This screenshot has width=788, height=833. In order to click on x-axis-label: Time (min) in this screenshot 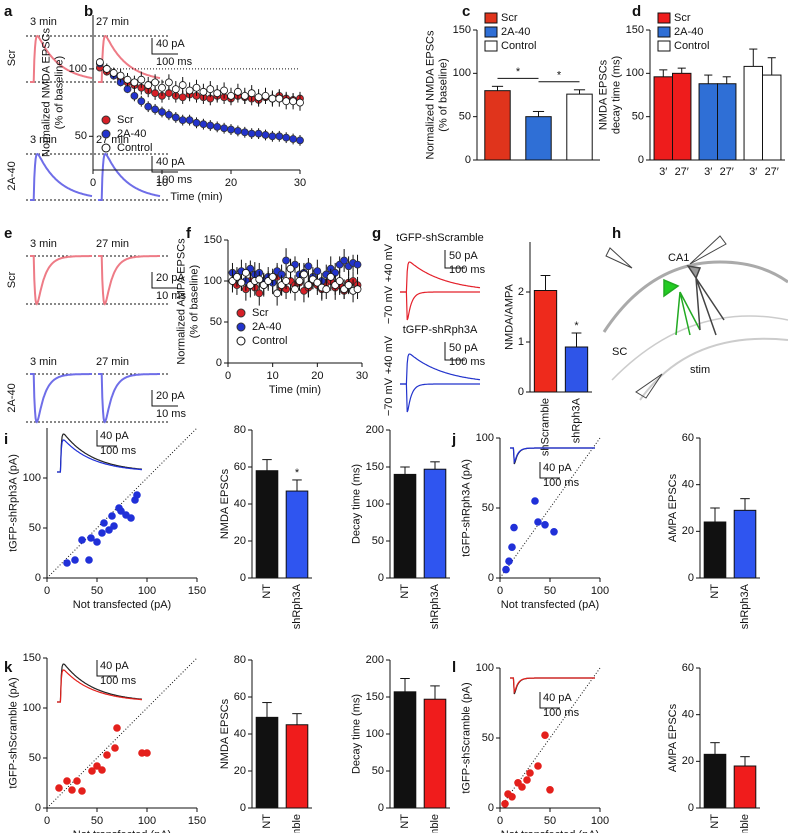, I will do `click(295, 390)`.